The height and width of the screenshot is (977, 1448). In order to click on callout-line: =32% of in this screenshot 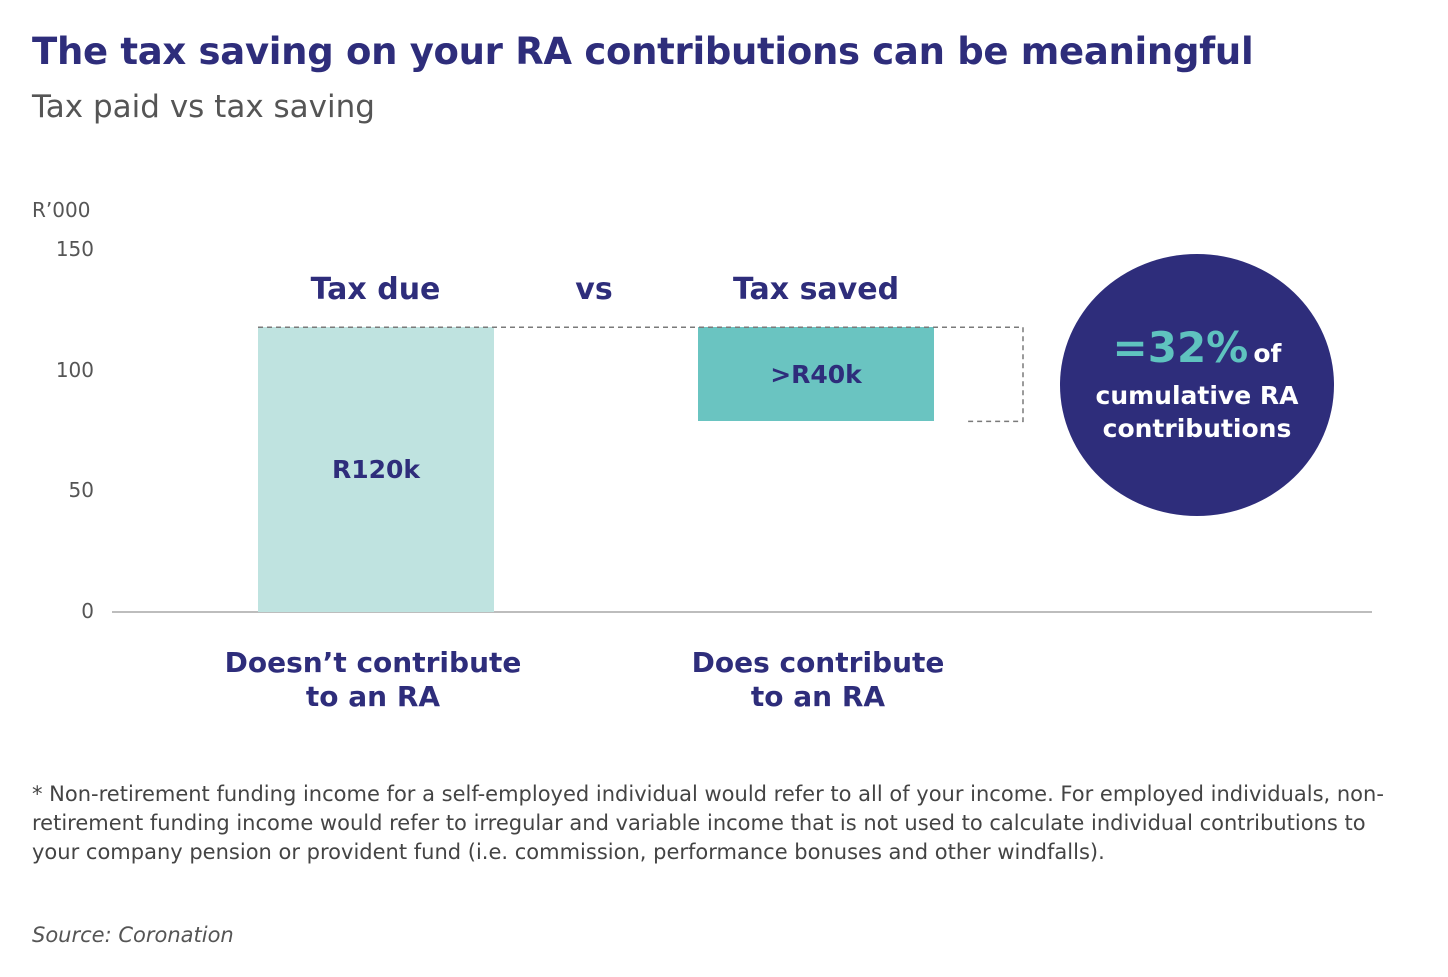, I will do `click(1197, 350)`.